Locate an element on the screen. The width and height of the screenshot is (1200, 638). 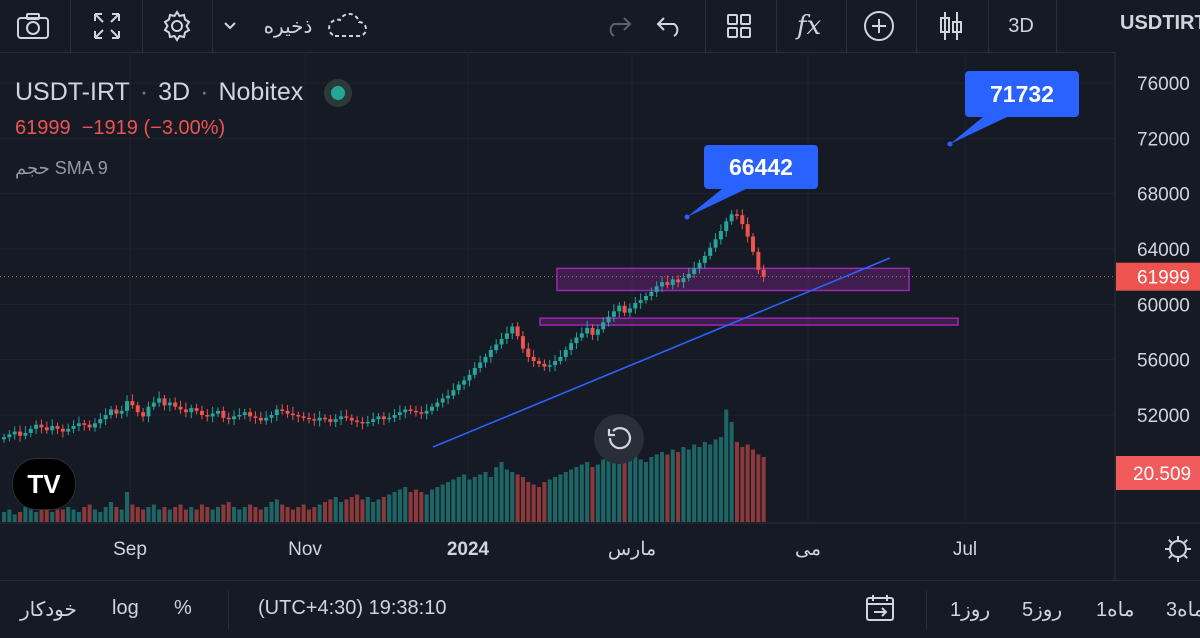
timeframe-button: 3D is located at coordinates (1021, 25).